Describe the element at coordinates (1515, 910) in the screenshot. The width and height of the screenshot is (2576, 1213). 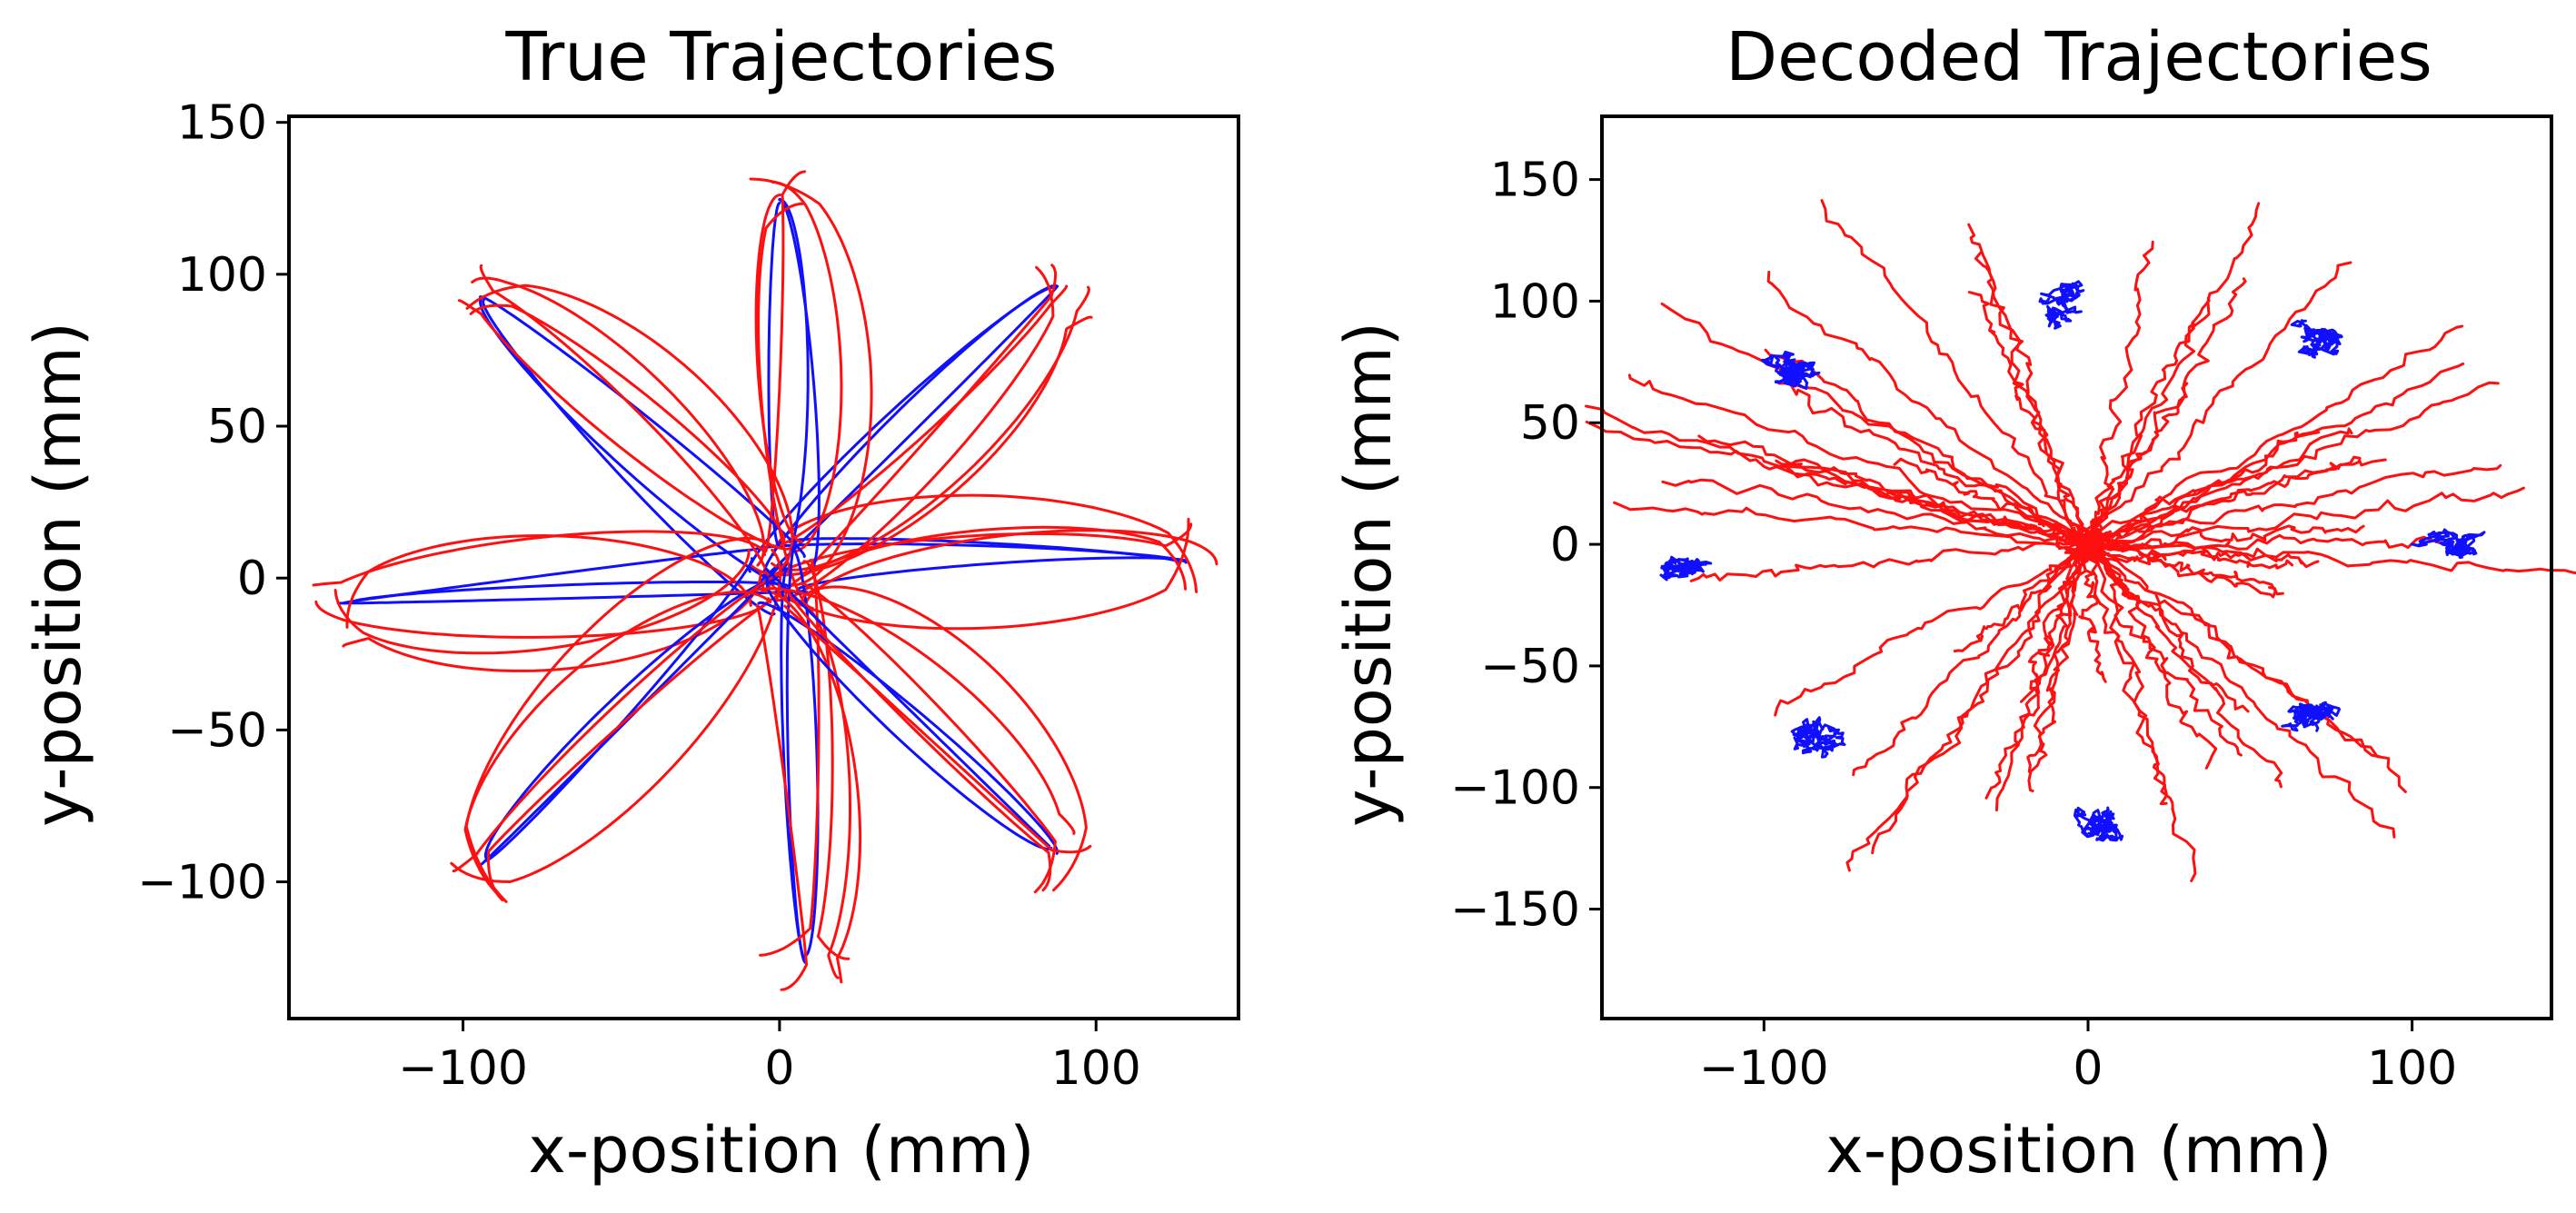
I see `y-tick-label: −150` at that location.